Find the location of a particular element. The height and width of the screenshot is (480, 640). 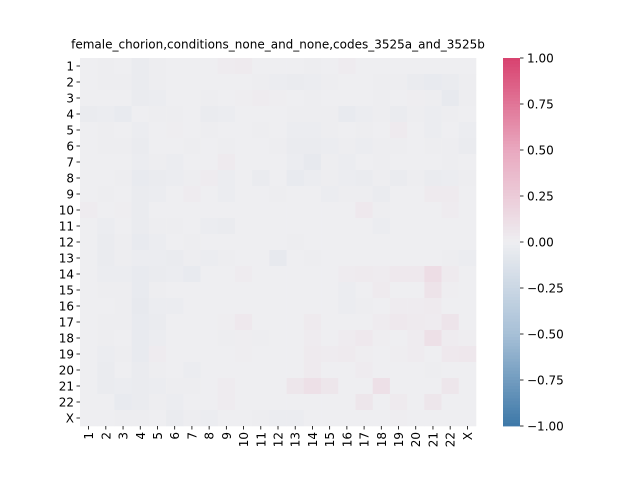

y-tick-label: 18 is located at coordinates (66, 339).